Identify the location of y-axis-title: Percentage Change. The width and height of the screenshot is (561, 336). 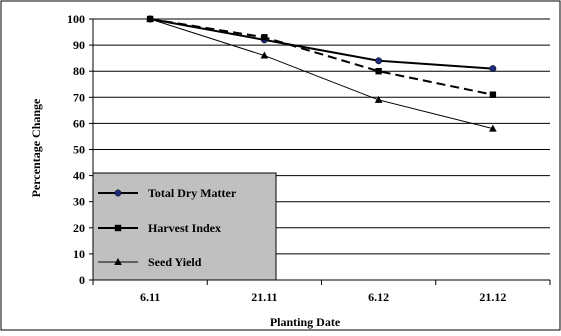
(36, 147).